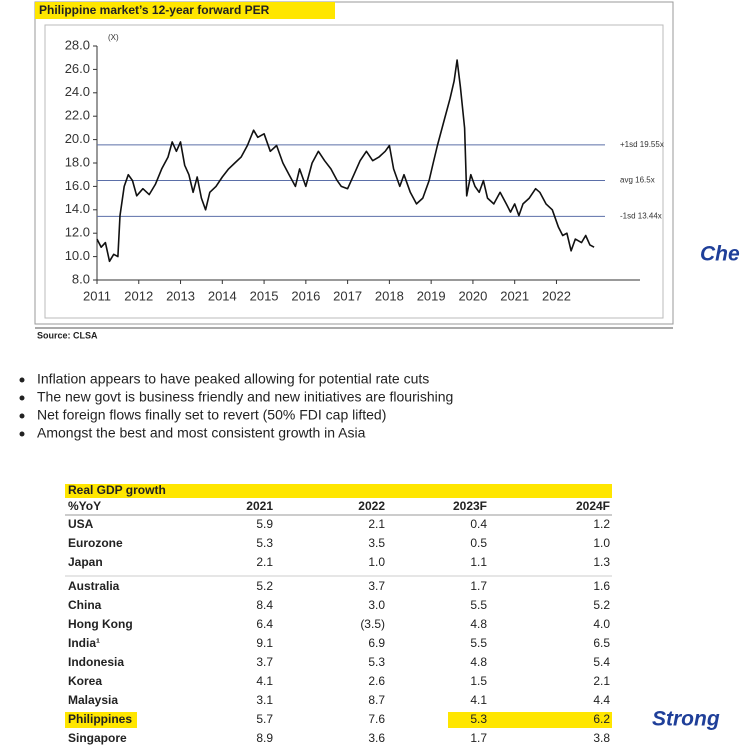  What do you see at coordinates (264, 295) in the screenshot?
I see `x-tick-label: 2015` at bounding box center [264, 295].